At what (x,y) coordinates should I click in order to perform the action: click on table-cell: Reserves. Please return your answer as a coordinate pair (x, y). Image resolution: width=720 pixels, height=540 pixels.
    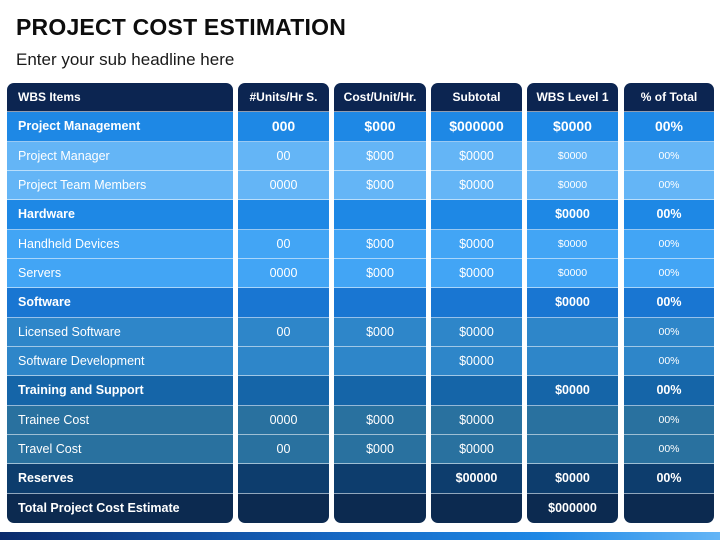
    Looking at the image, I should click on (120, 479).